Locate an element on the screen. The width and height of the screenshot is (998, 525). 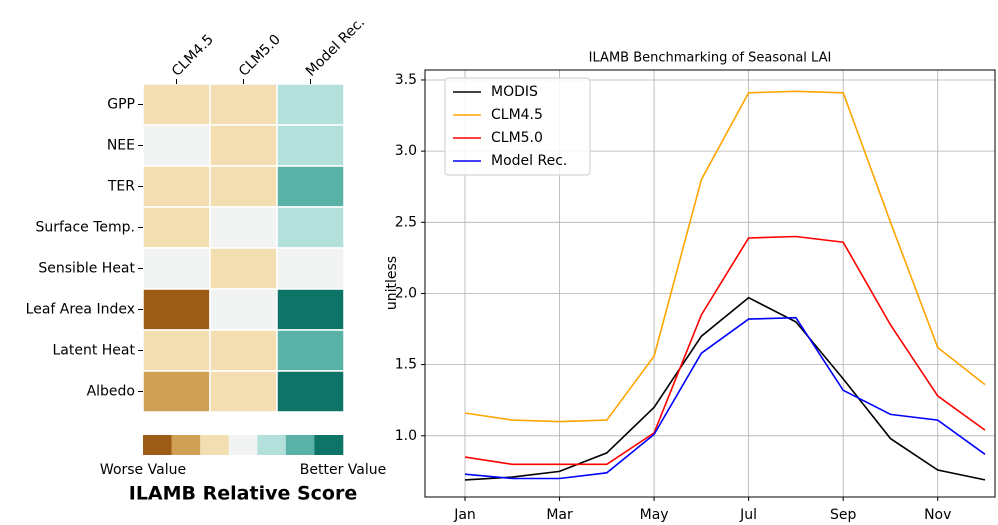
y-tick-label: Leaf Area Index is located at coordinates (80, 310).